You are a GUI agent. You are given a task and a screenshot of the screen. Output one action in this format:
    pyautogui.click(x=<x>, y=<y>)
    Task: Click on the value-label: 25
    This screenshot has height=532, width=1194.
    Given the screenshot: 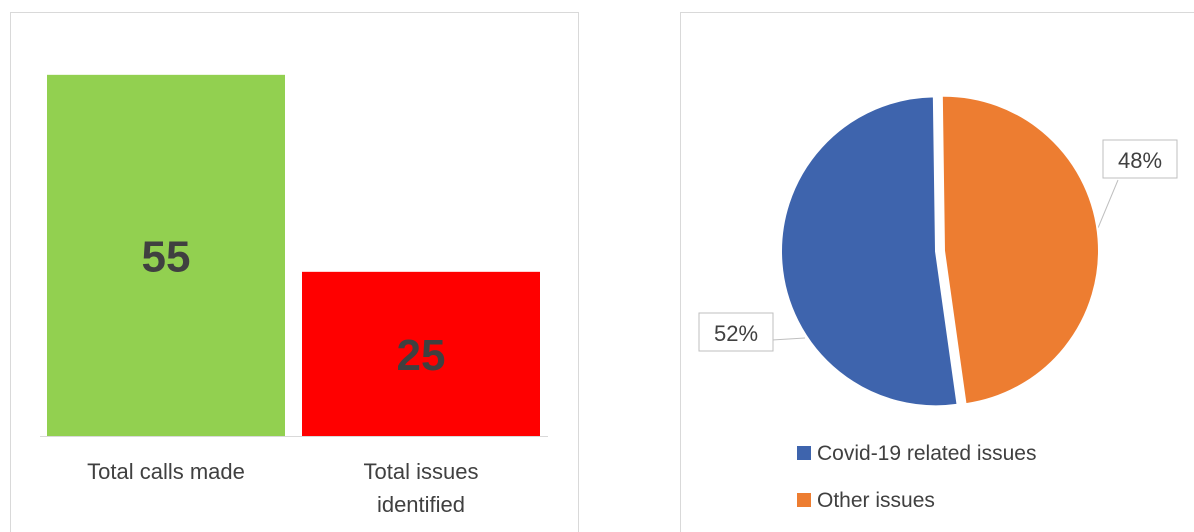 What is the action you would take?
    pyautogui.click(x=421, y=355)
    